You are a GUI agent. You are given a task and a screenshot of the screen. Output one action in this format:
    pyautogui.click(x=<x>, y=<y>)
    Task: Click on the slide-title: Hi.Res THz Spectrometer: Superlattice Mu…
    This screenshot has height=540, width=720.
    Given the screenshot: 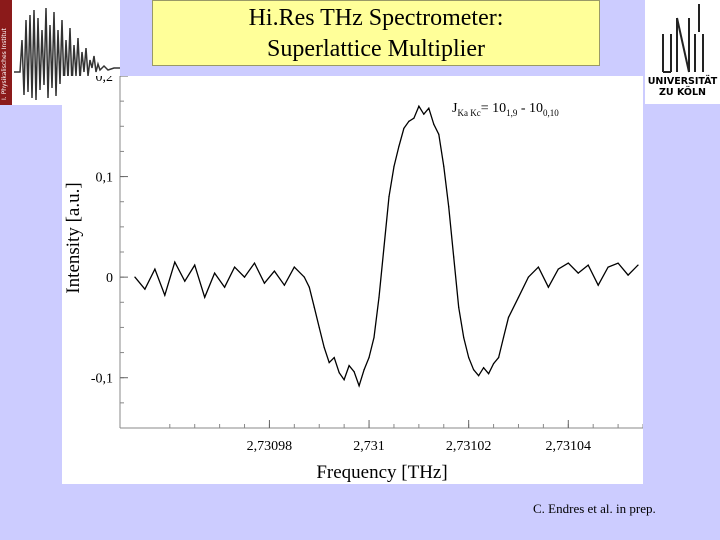 What is the action you would take?
    pyautogui.click(x=376, y=33)
    